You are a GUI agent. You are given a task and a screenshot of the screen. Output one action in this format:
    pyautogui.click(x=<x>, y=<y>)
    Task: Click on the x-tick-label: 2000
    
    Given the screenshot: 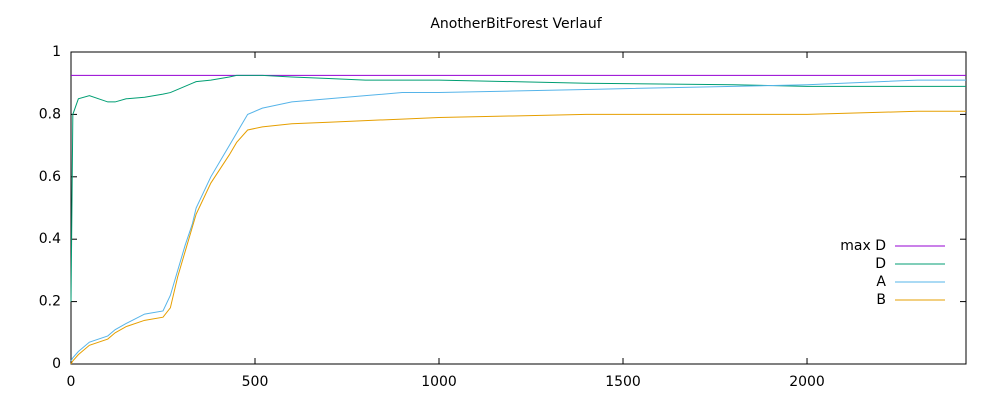 What is the action you would take?
    pyautogui.click(x=807, y=382)
    